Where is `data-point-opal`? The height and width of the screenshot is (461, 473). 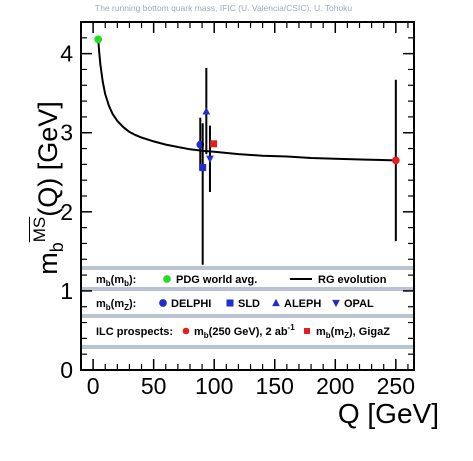
data-point-opal is located at coordinates (210, 159).